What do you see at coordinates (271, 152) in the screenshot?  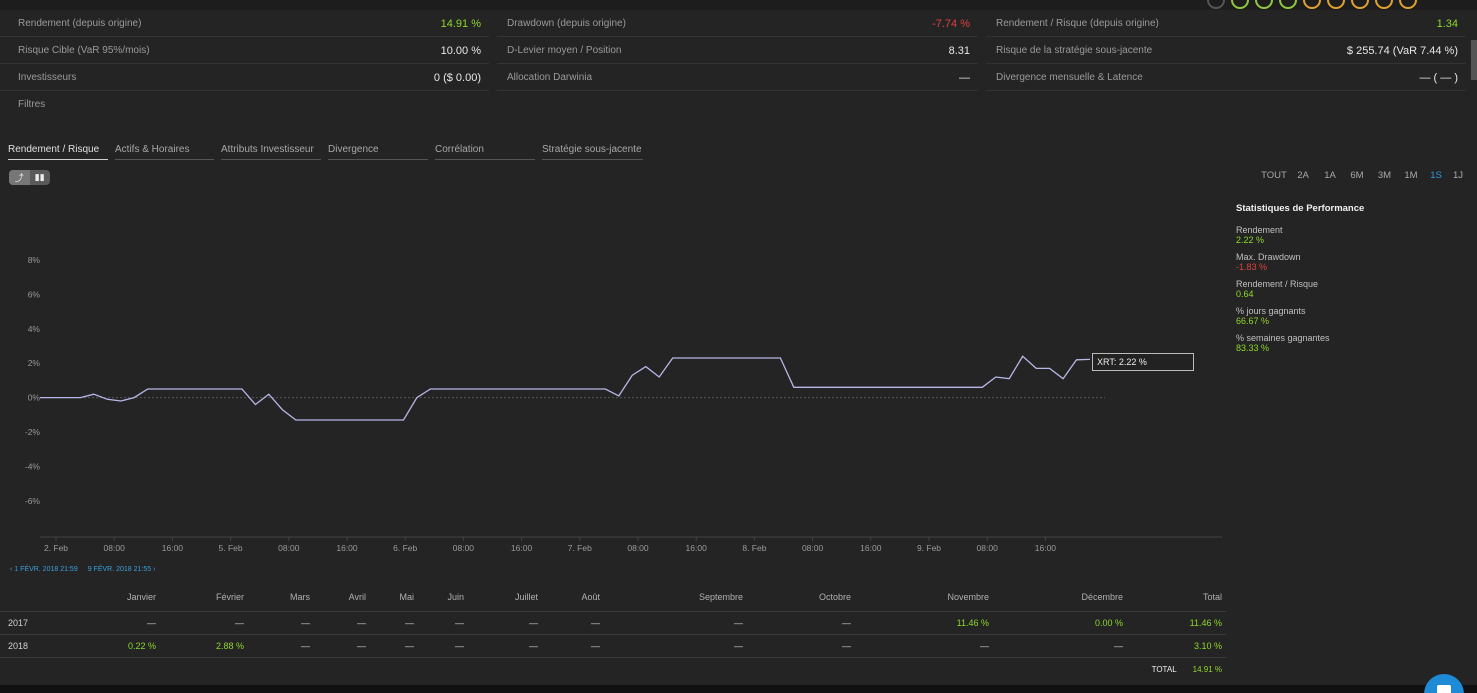 I see `tab-investor-attributes: Attributs Investisseur` at bounding box center [271, 152].